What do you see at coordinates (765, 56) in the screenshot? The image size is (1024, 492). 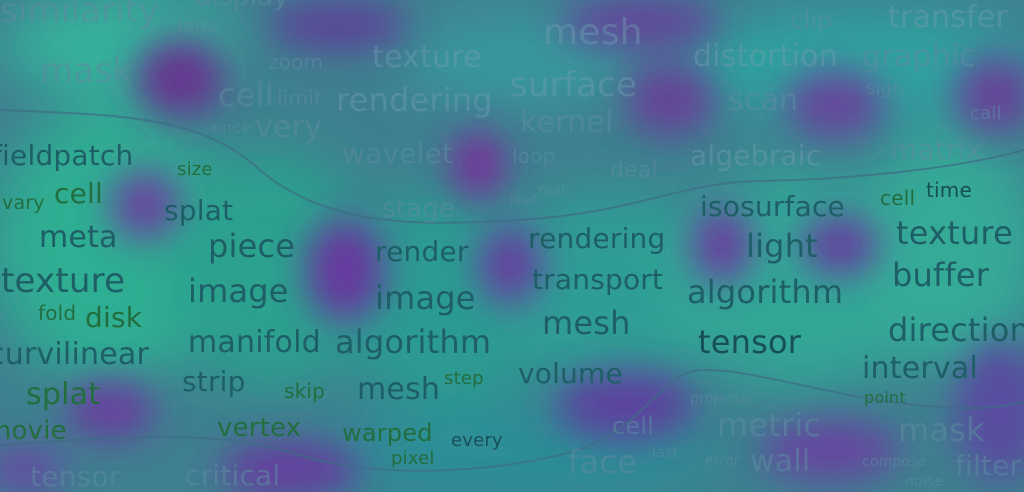 I see `word-top: distortion` at bounding box center [765, 56].